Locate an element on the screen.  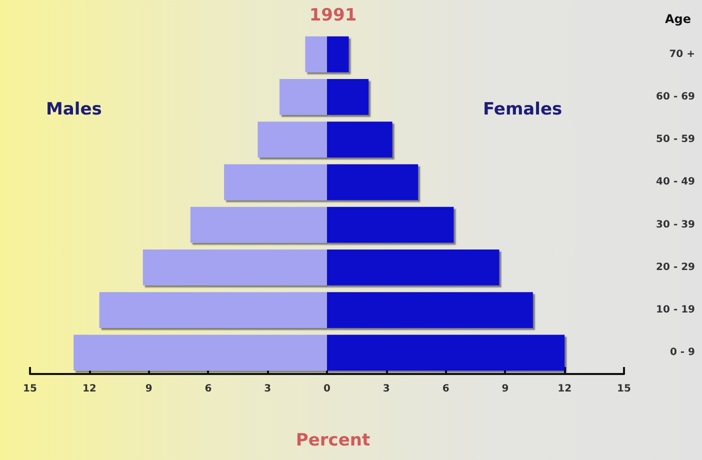
y-tick-label: 20 - 29 is located at coordinates (676, 267).